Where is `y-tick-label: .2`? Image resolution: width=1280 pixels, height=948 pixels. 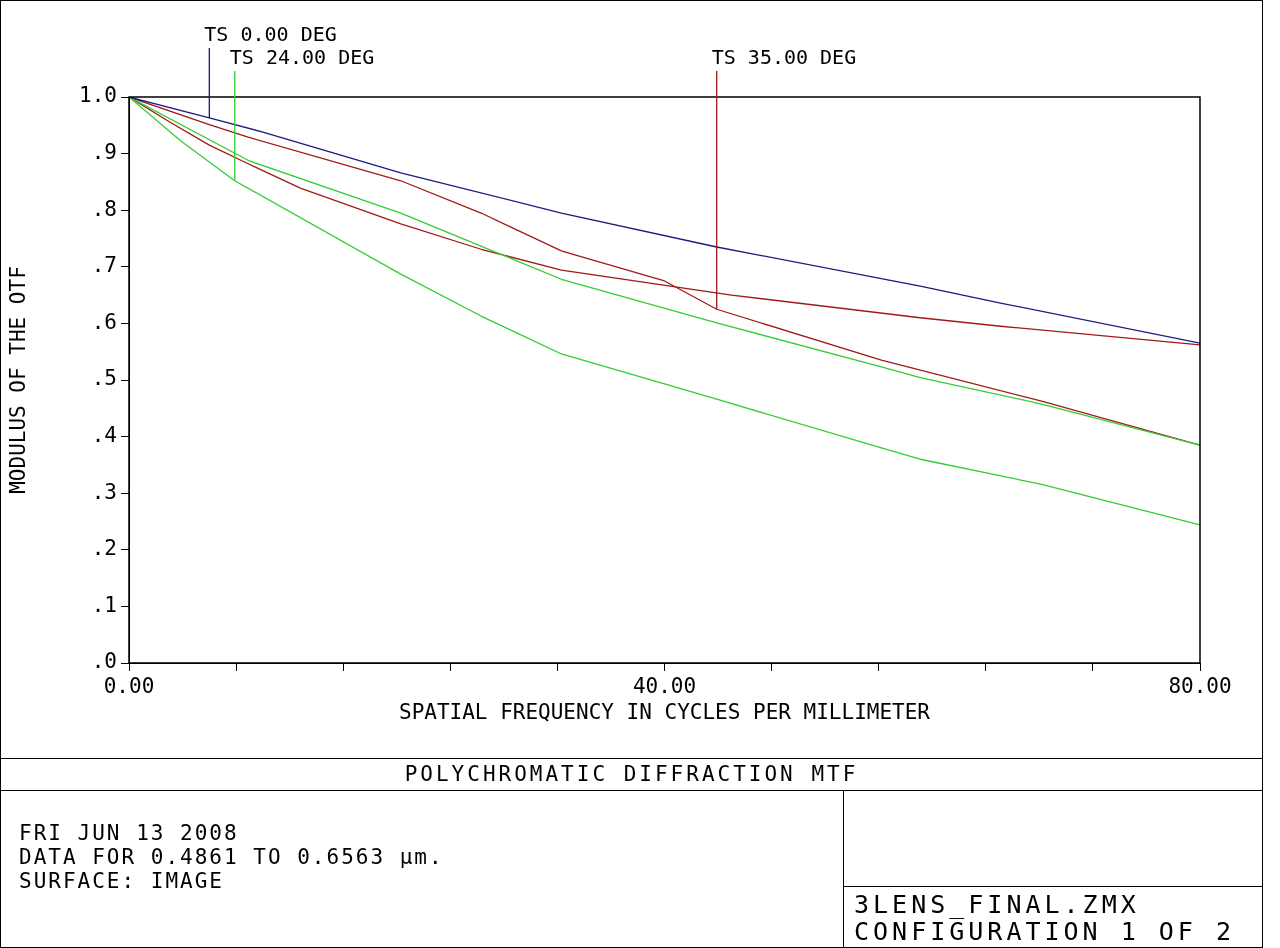
y-tick-label: .2 is located at coordinates (104, 548).